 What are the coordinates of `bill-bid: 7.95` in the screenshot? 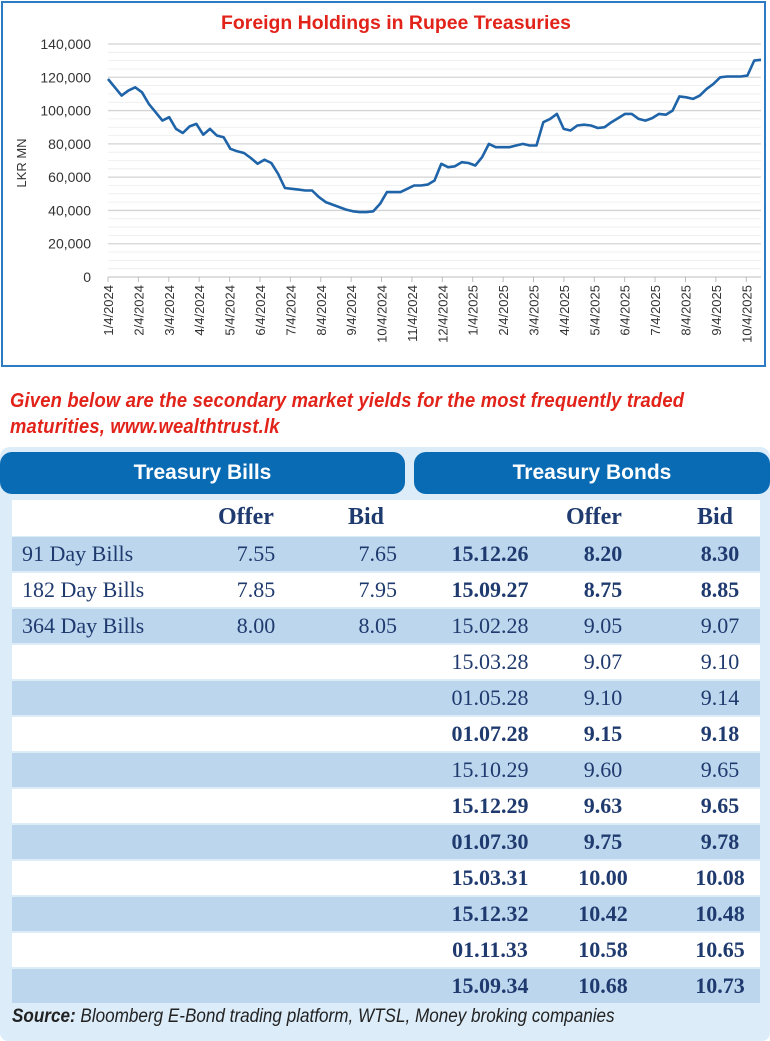 It's located at (378, 589).